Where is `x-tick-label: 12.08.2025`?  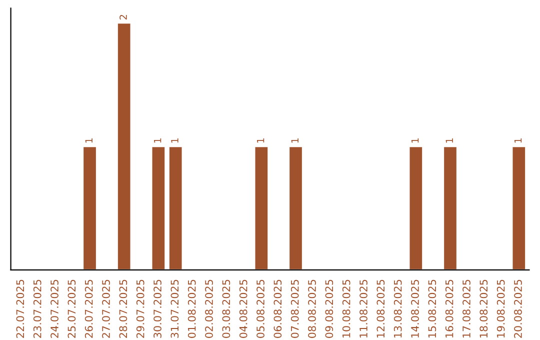 x-tick-label: 12.08.2025 is located at coordinates (380, 309).